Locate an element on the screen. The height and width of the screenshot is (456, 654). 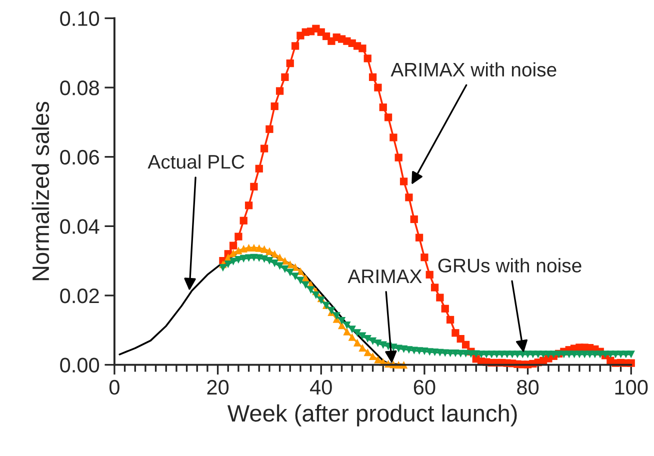
annotation: ARIMAX with noise is located at coordinates (473, 69).